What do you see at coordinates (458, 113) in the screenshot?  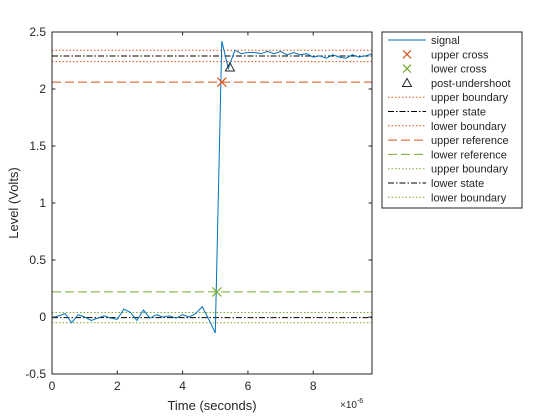 I see `legend-label: upper state` at bounding box center [458, 113].